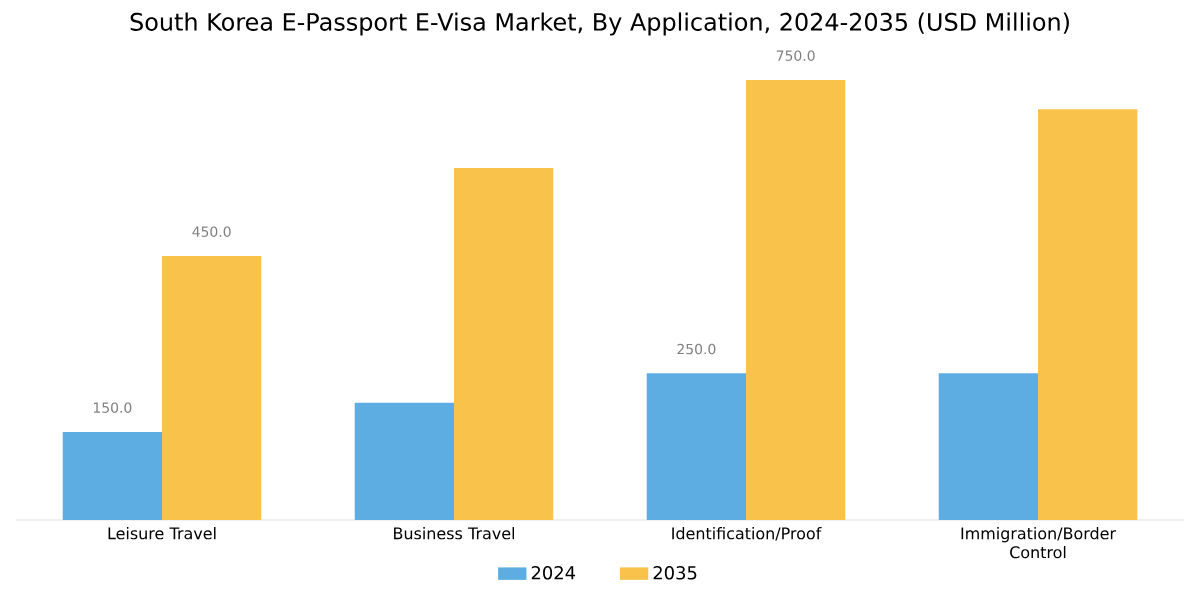 The width and height of the screenshot is (1200, 600). What do you see at coordinates (553, 573) in the screenshot?
I see `legend-label: 2024` at bounding box center [553, 573].